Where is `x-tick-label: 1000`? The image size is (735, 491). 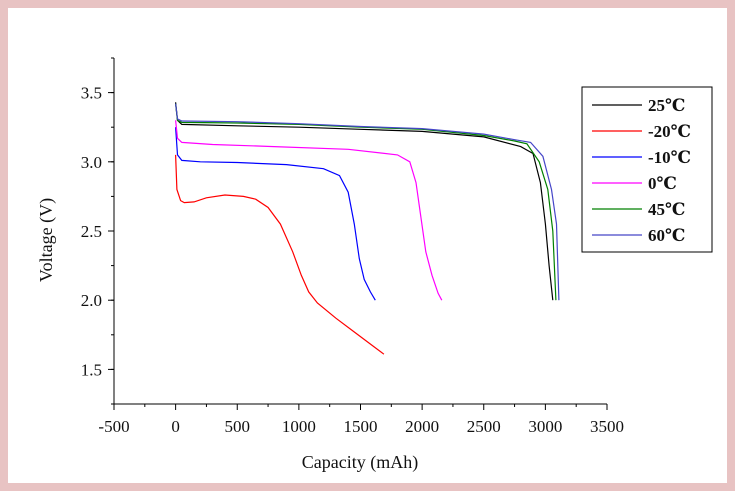 x-tick-label: 1000 is located at coordinates (299, 426).